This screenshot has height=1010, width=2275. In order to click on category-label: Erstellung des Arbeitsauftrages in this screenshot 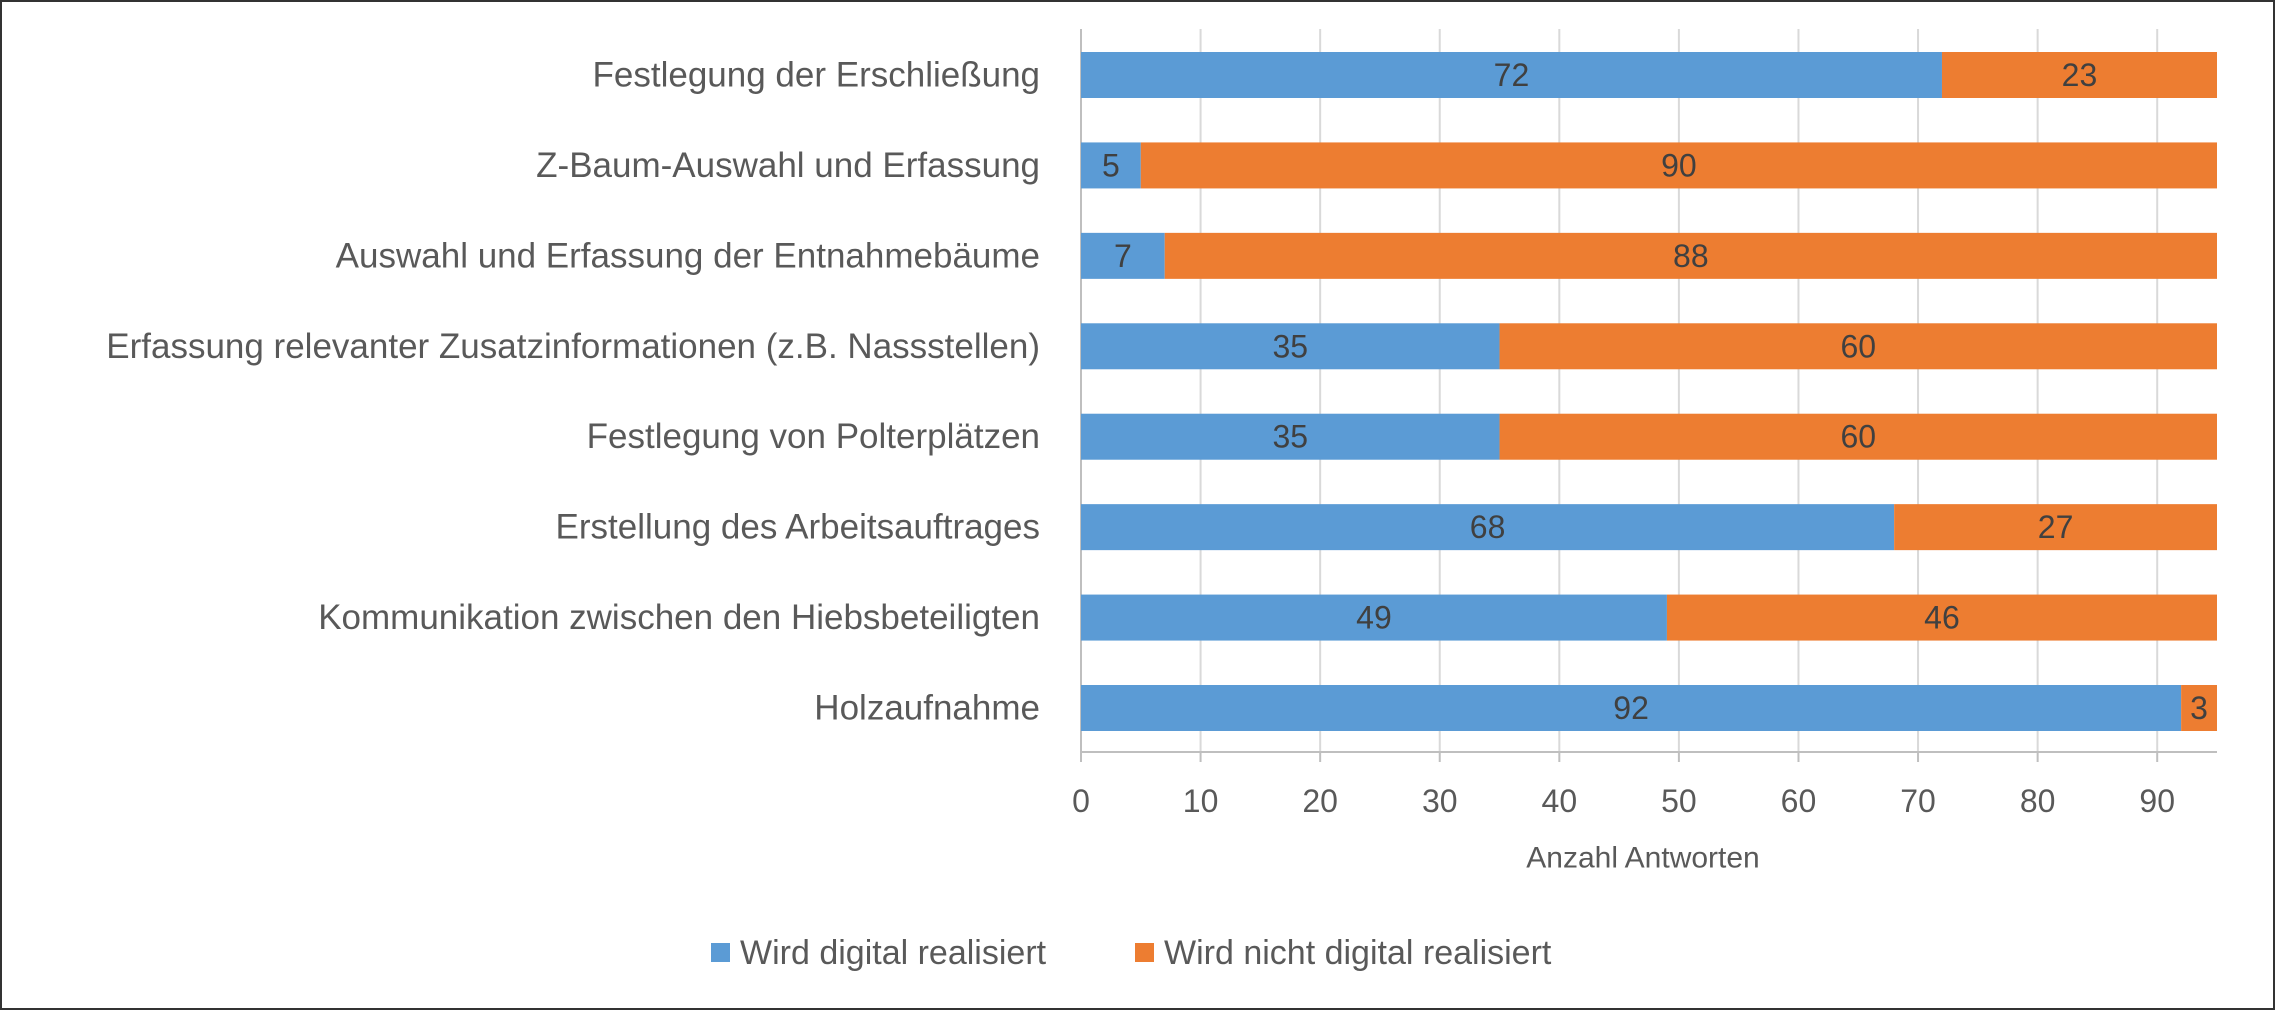, I will do `click(798, 527)`.